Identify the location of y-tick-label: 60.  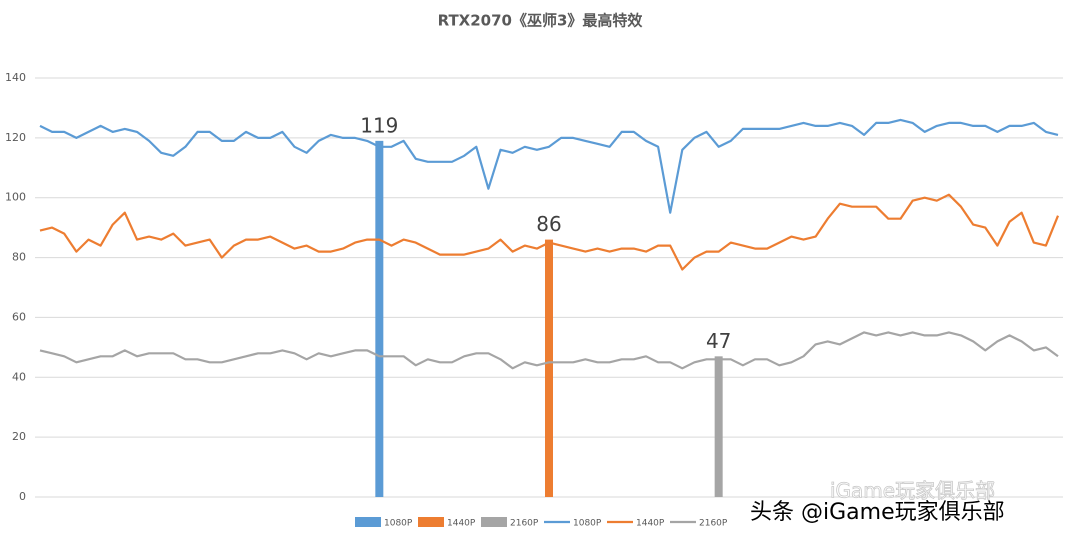
(19, 316).